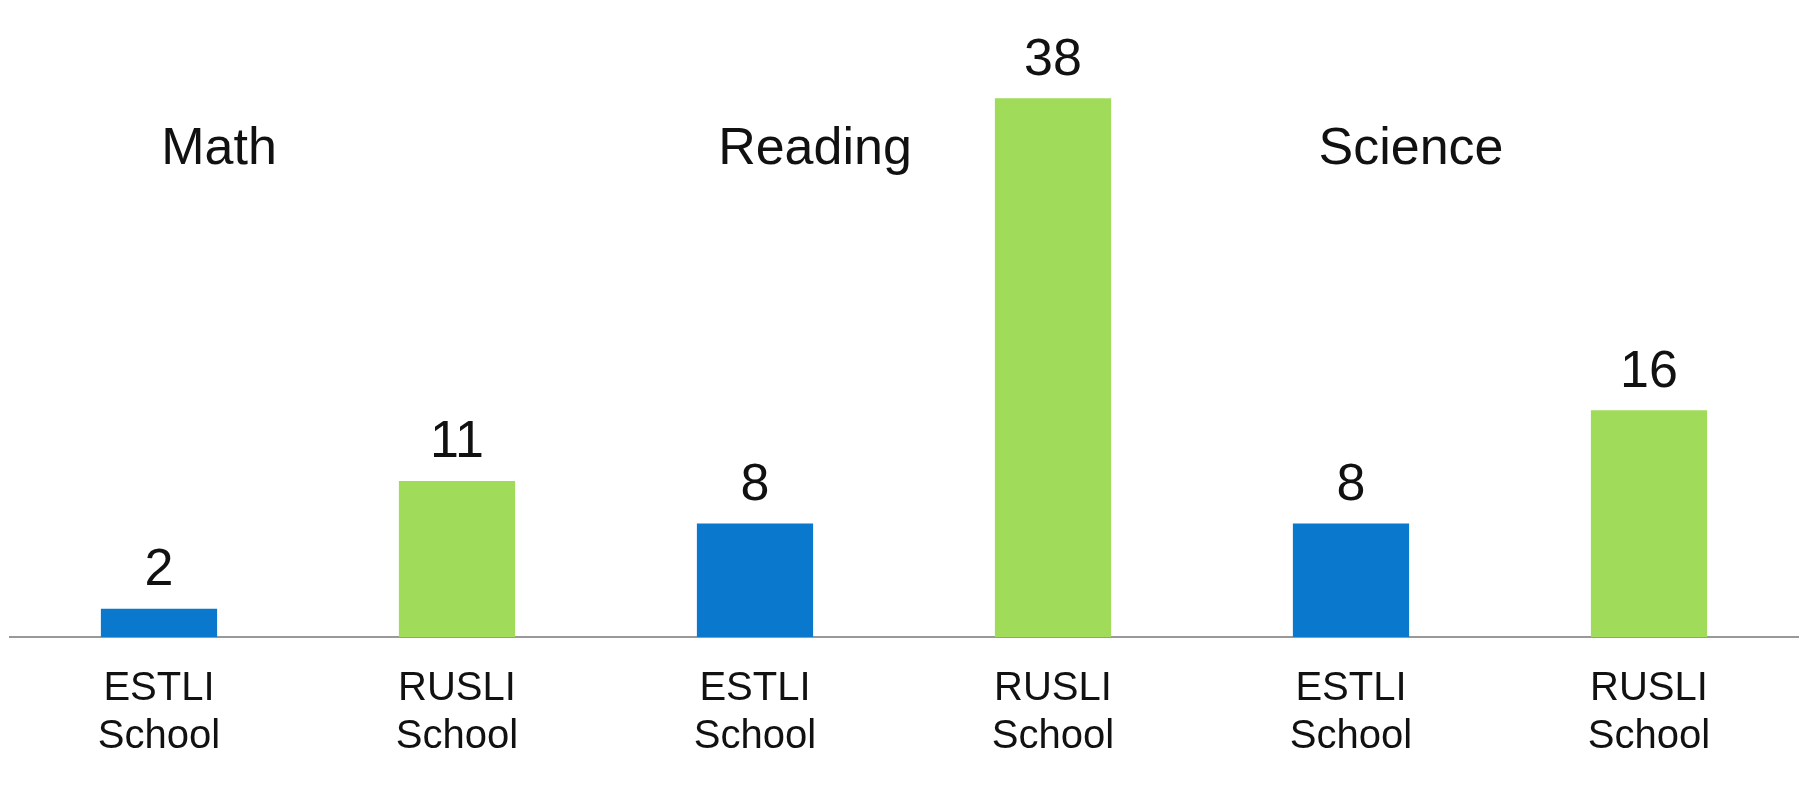  I want to click on data-label: 11, so click(457, 439).